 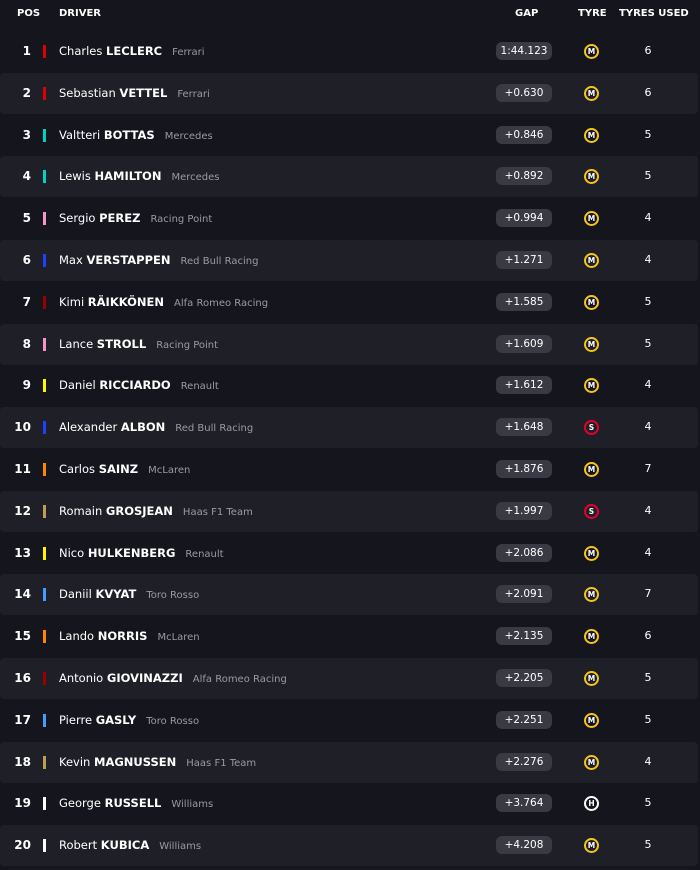 I want to click on driver-row: 1 Charles LECLERC Ferrari 1:44.123 M 6, so click(x=349, y=51).